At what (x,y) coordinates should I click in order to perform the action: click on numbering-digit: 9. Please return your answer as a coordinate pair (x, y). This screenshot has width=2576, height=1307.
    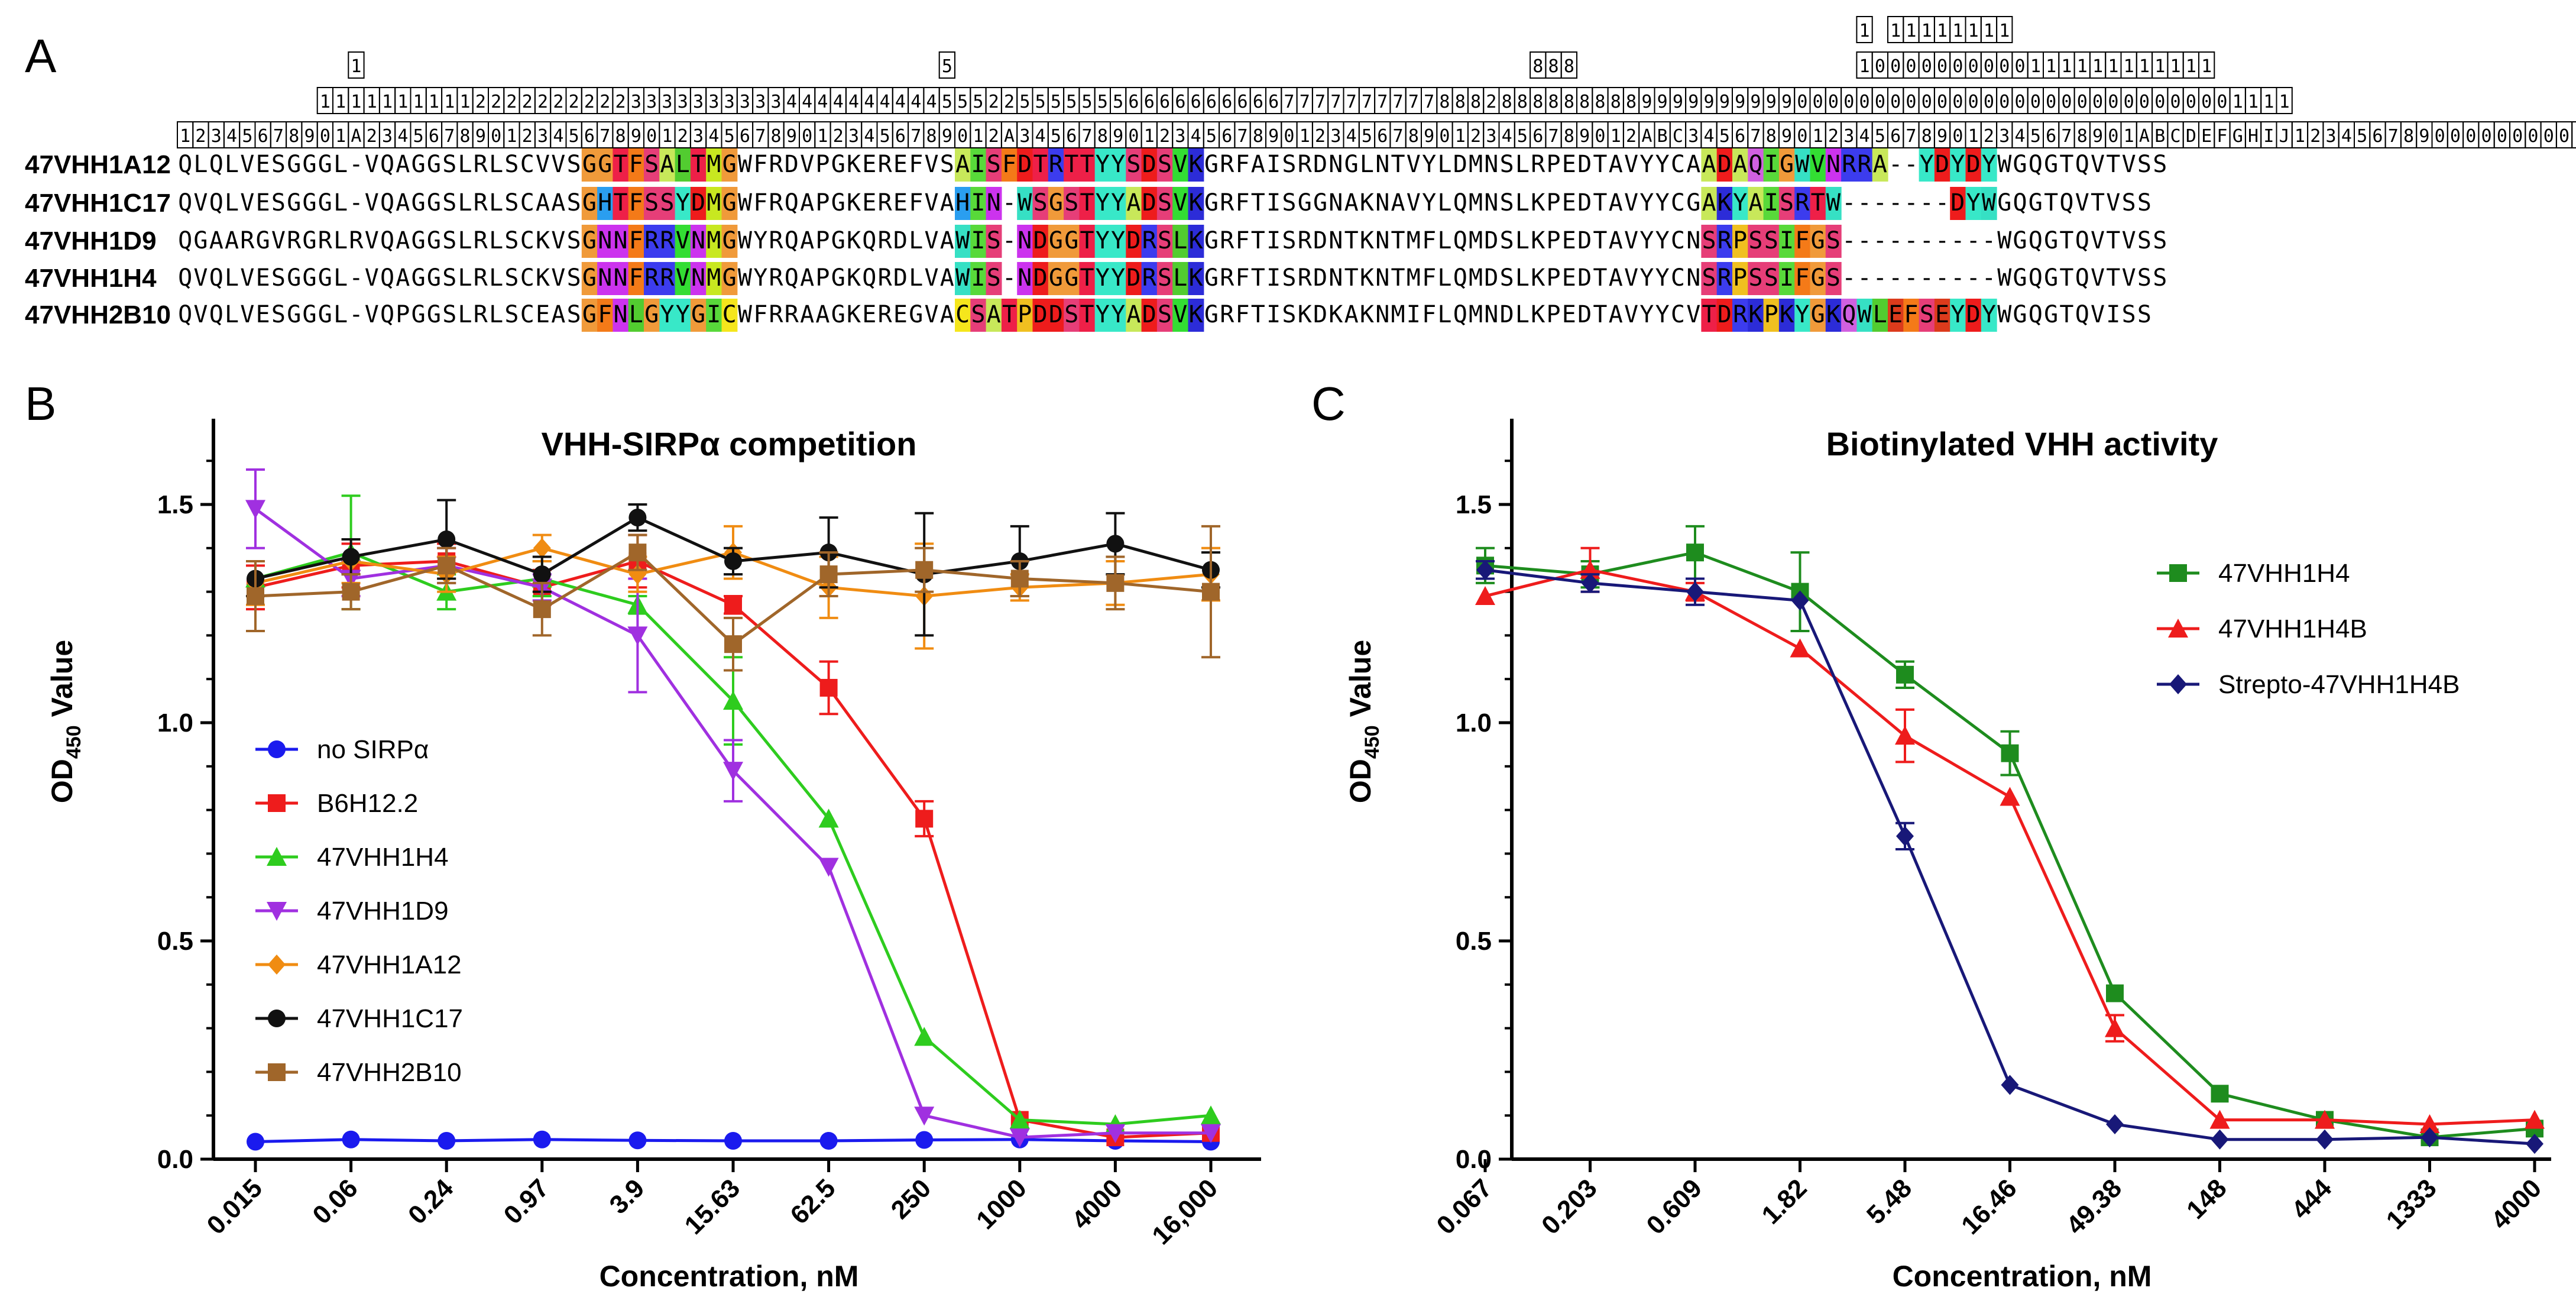
    Looking at the image, I should click on (1740, 102).